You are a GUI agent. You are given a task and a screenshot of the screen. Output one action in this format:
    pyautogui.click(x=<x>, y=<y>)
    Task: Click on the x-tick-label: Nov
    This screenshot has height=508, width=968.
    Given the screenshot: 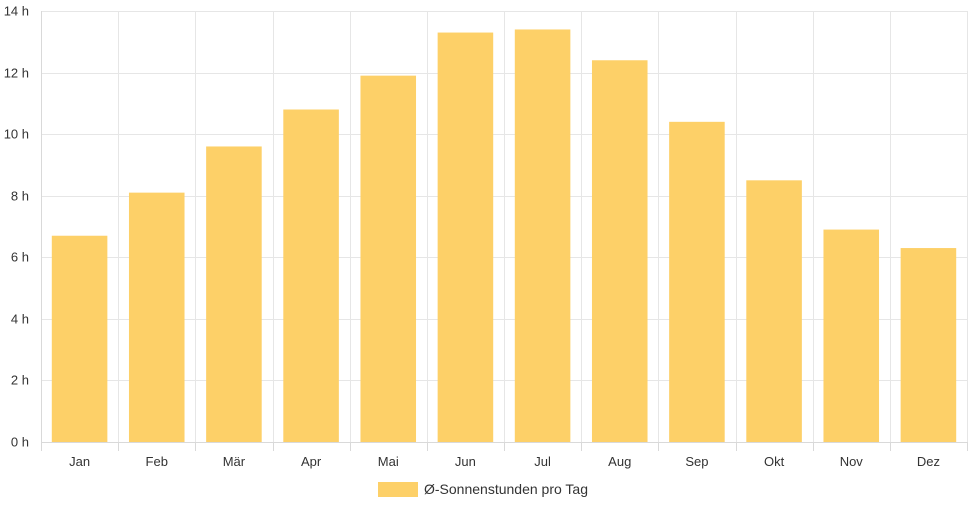 What is the action you would take?
    pyautogui.click(x=852, y=461)
    